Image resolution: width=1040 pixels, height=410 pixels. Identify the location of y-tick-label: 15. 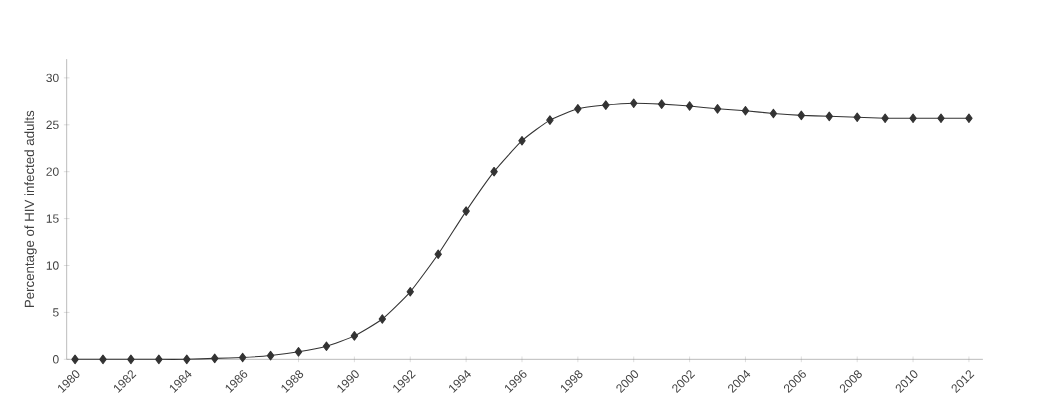
(52, 218).